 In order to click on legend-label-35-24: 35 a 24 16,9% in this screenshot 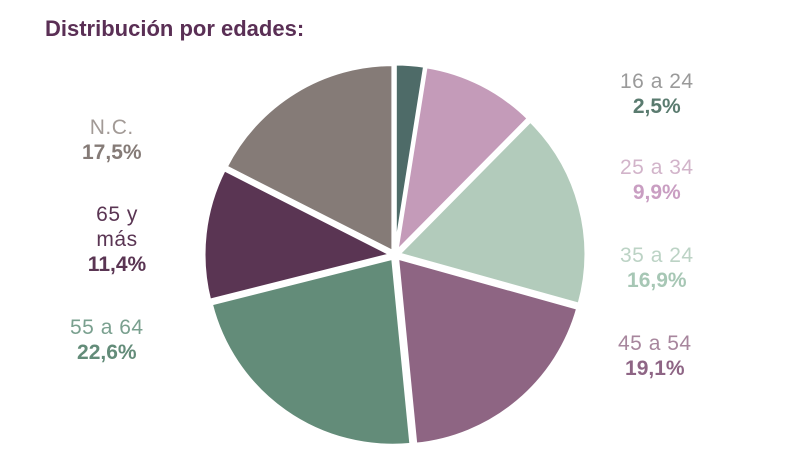, I will do `click(657, 269)`.